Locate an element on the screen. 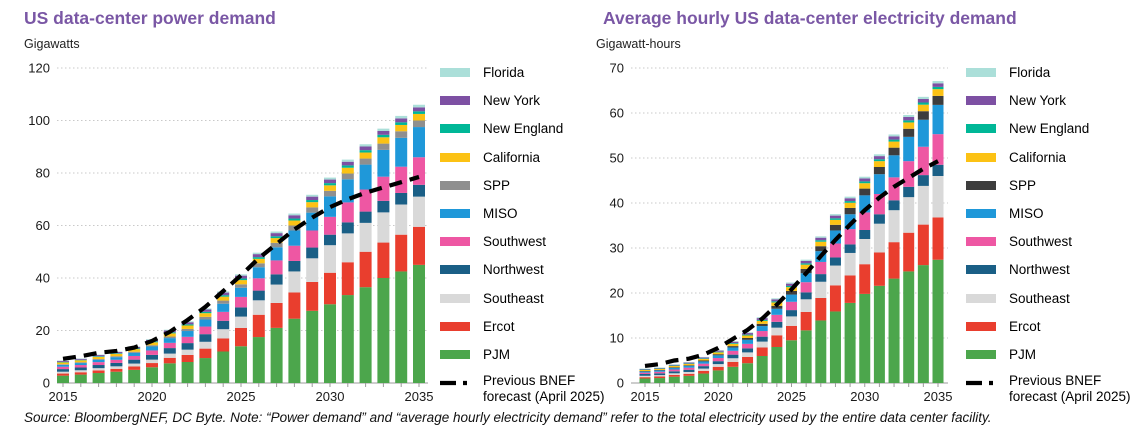 The height and width of the screenshot is (437, 1145). legend-label: MISO is located at coordinates (1026, 213).